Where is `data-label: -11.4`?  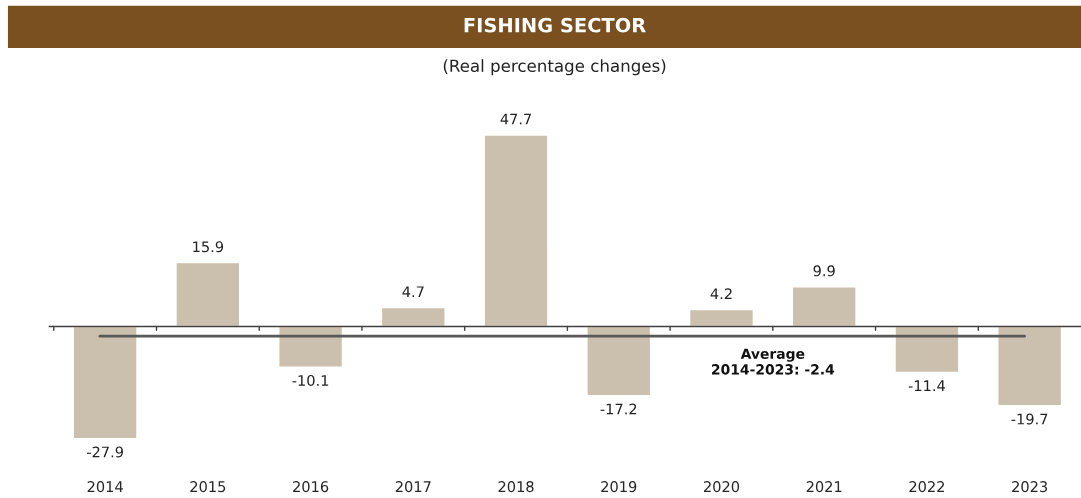 data-label: -11.4 is located at coordinates (926, 385).